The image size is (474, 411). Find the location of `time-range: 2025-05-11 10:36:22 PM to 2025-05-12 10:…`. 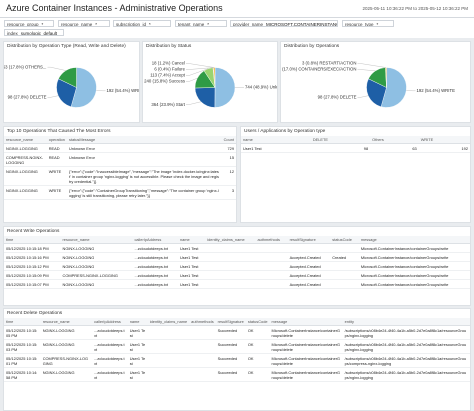

time-range: 2025-05-11 10:36:22 PM to 2025-05-12 10:… is located at coordinates (415, 8).